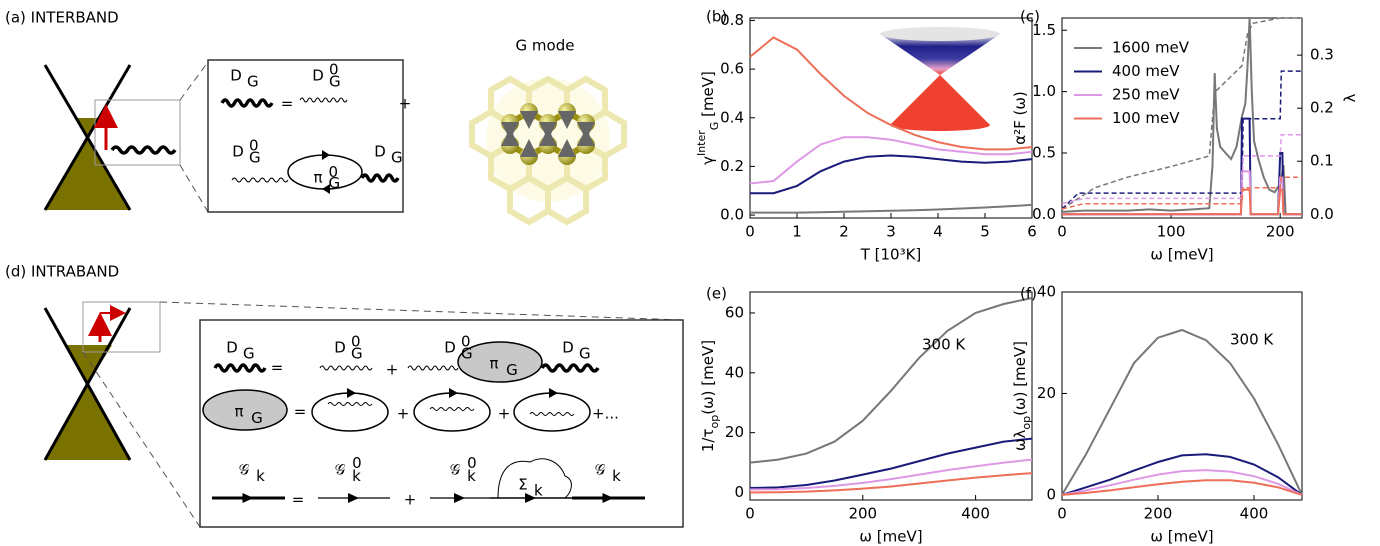  What do you see at coordinates (985, 232) in the screenshot?
I see `x-tick-label: 5` at bounding box center [985, 232].